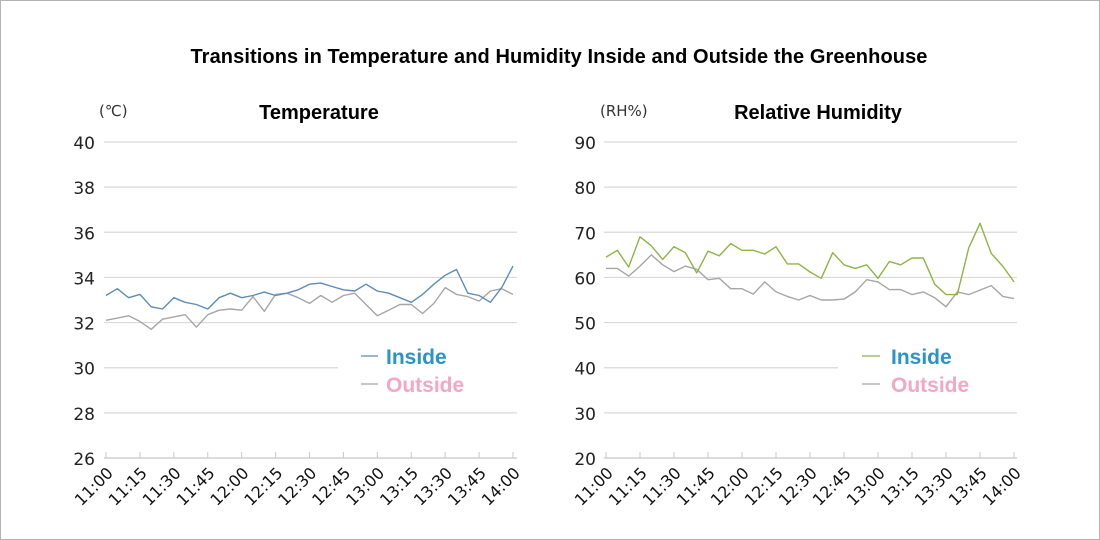  Describe the element at coordinates (585, 460) in the screenshot. I see `y-tick-label: 20` at that location.